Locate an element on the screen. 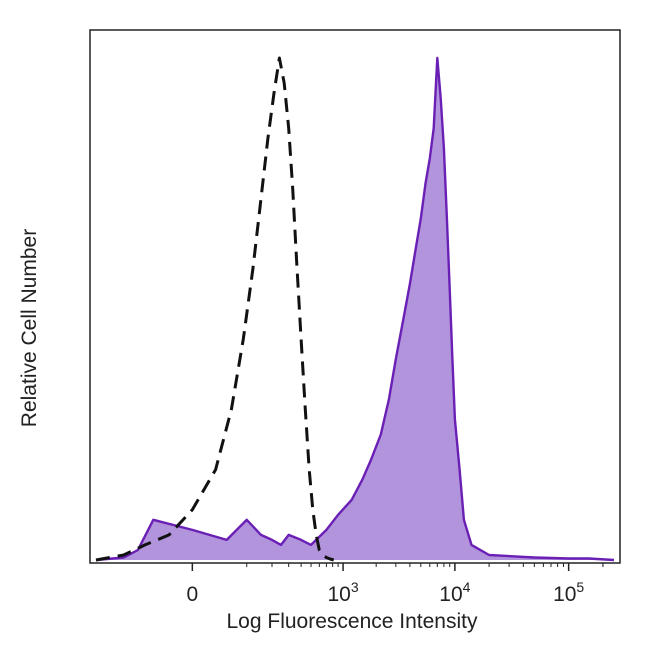  x-tick-label-0: 0 is located at coordinates (192, 594).